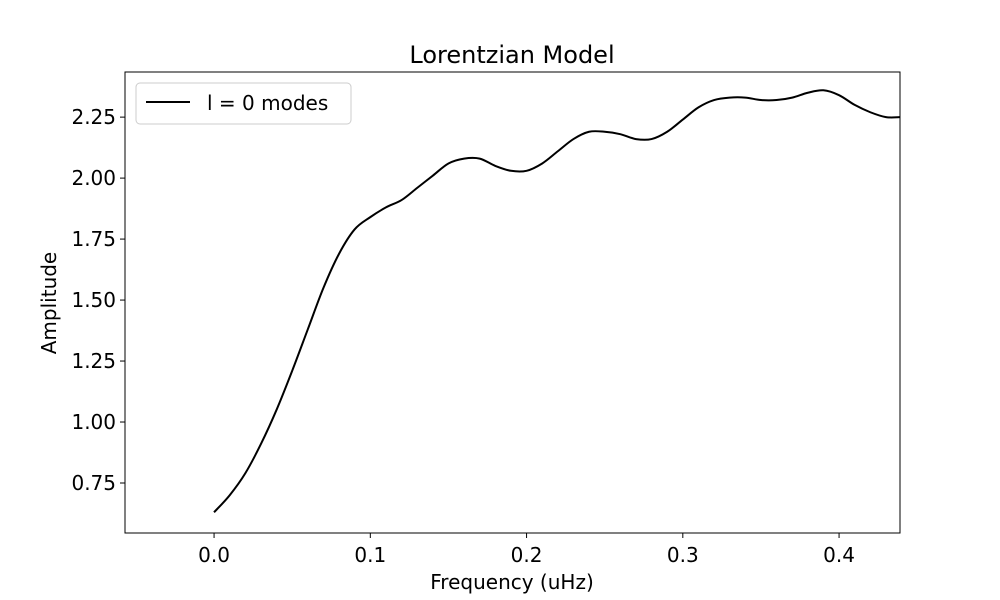  Describe the element at coordinates (93, 178) in the screenshot. I see `y-tick-label: 2.00` at that location.